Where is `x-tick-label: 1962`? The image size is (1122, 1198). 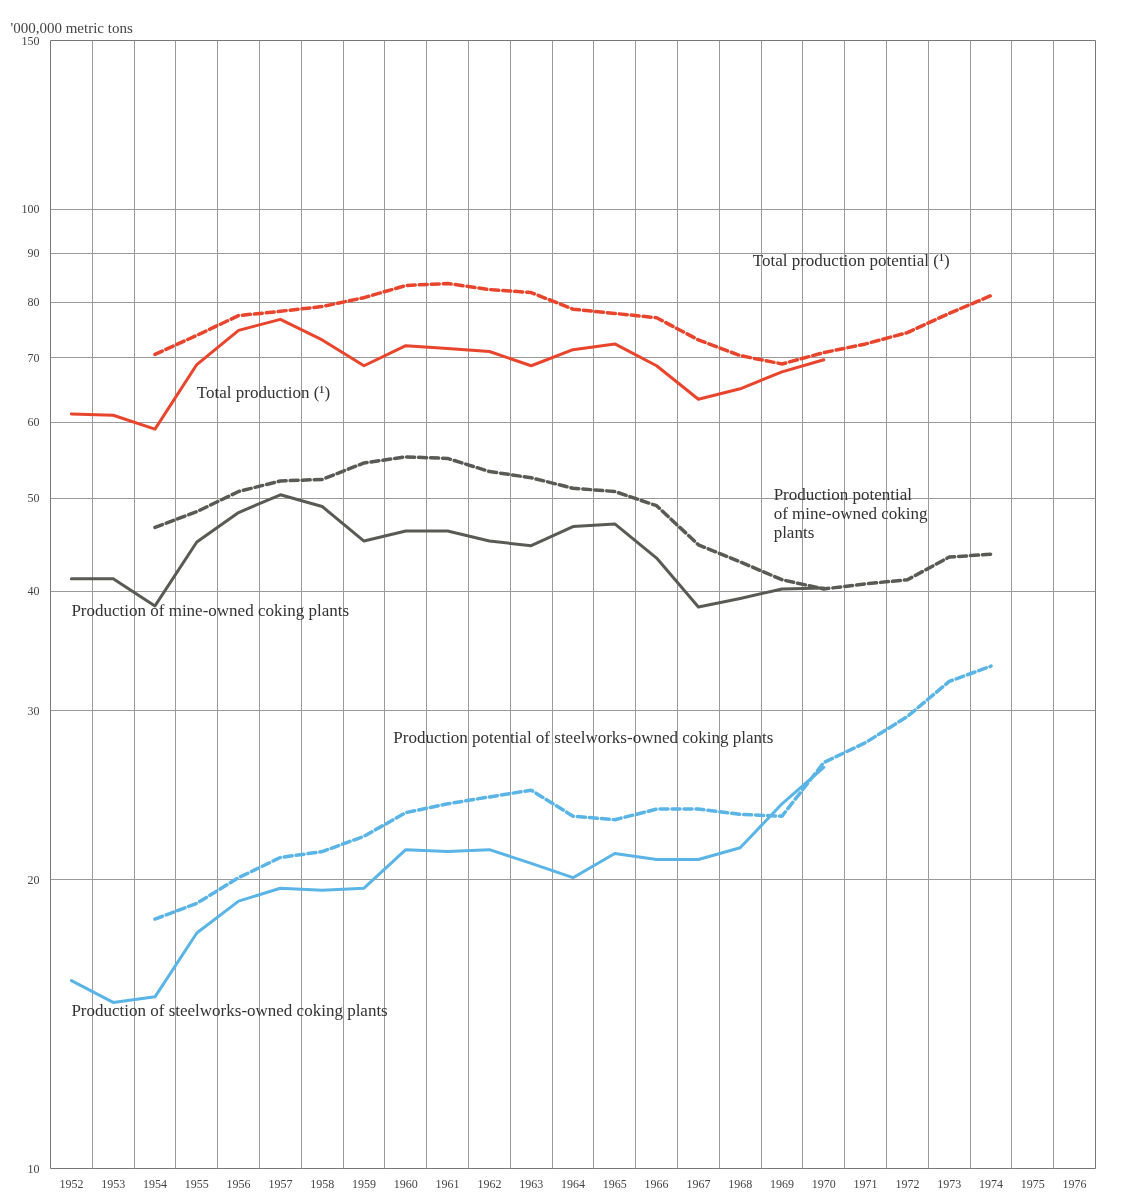
x-tick-label: 1962 is located at coordinates (489, 1183).